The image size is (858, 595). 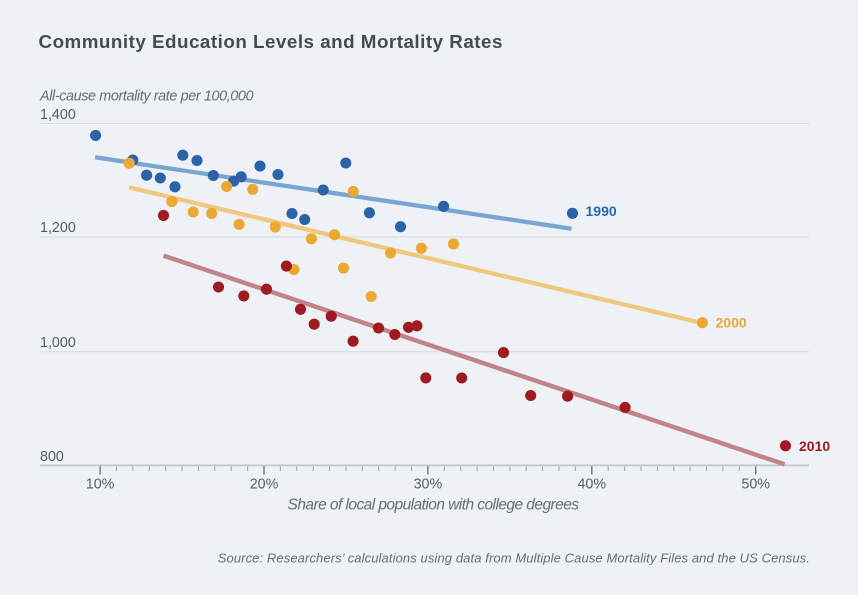 What do you see at coordinates (591, 485) in the screenshot?
I see `svg-text: 40%` at bounding box center [591, 485].